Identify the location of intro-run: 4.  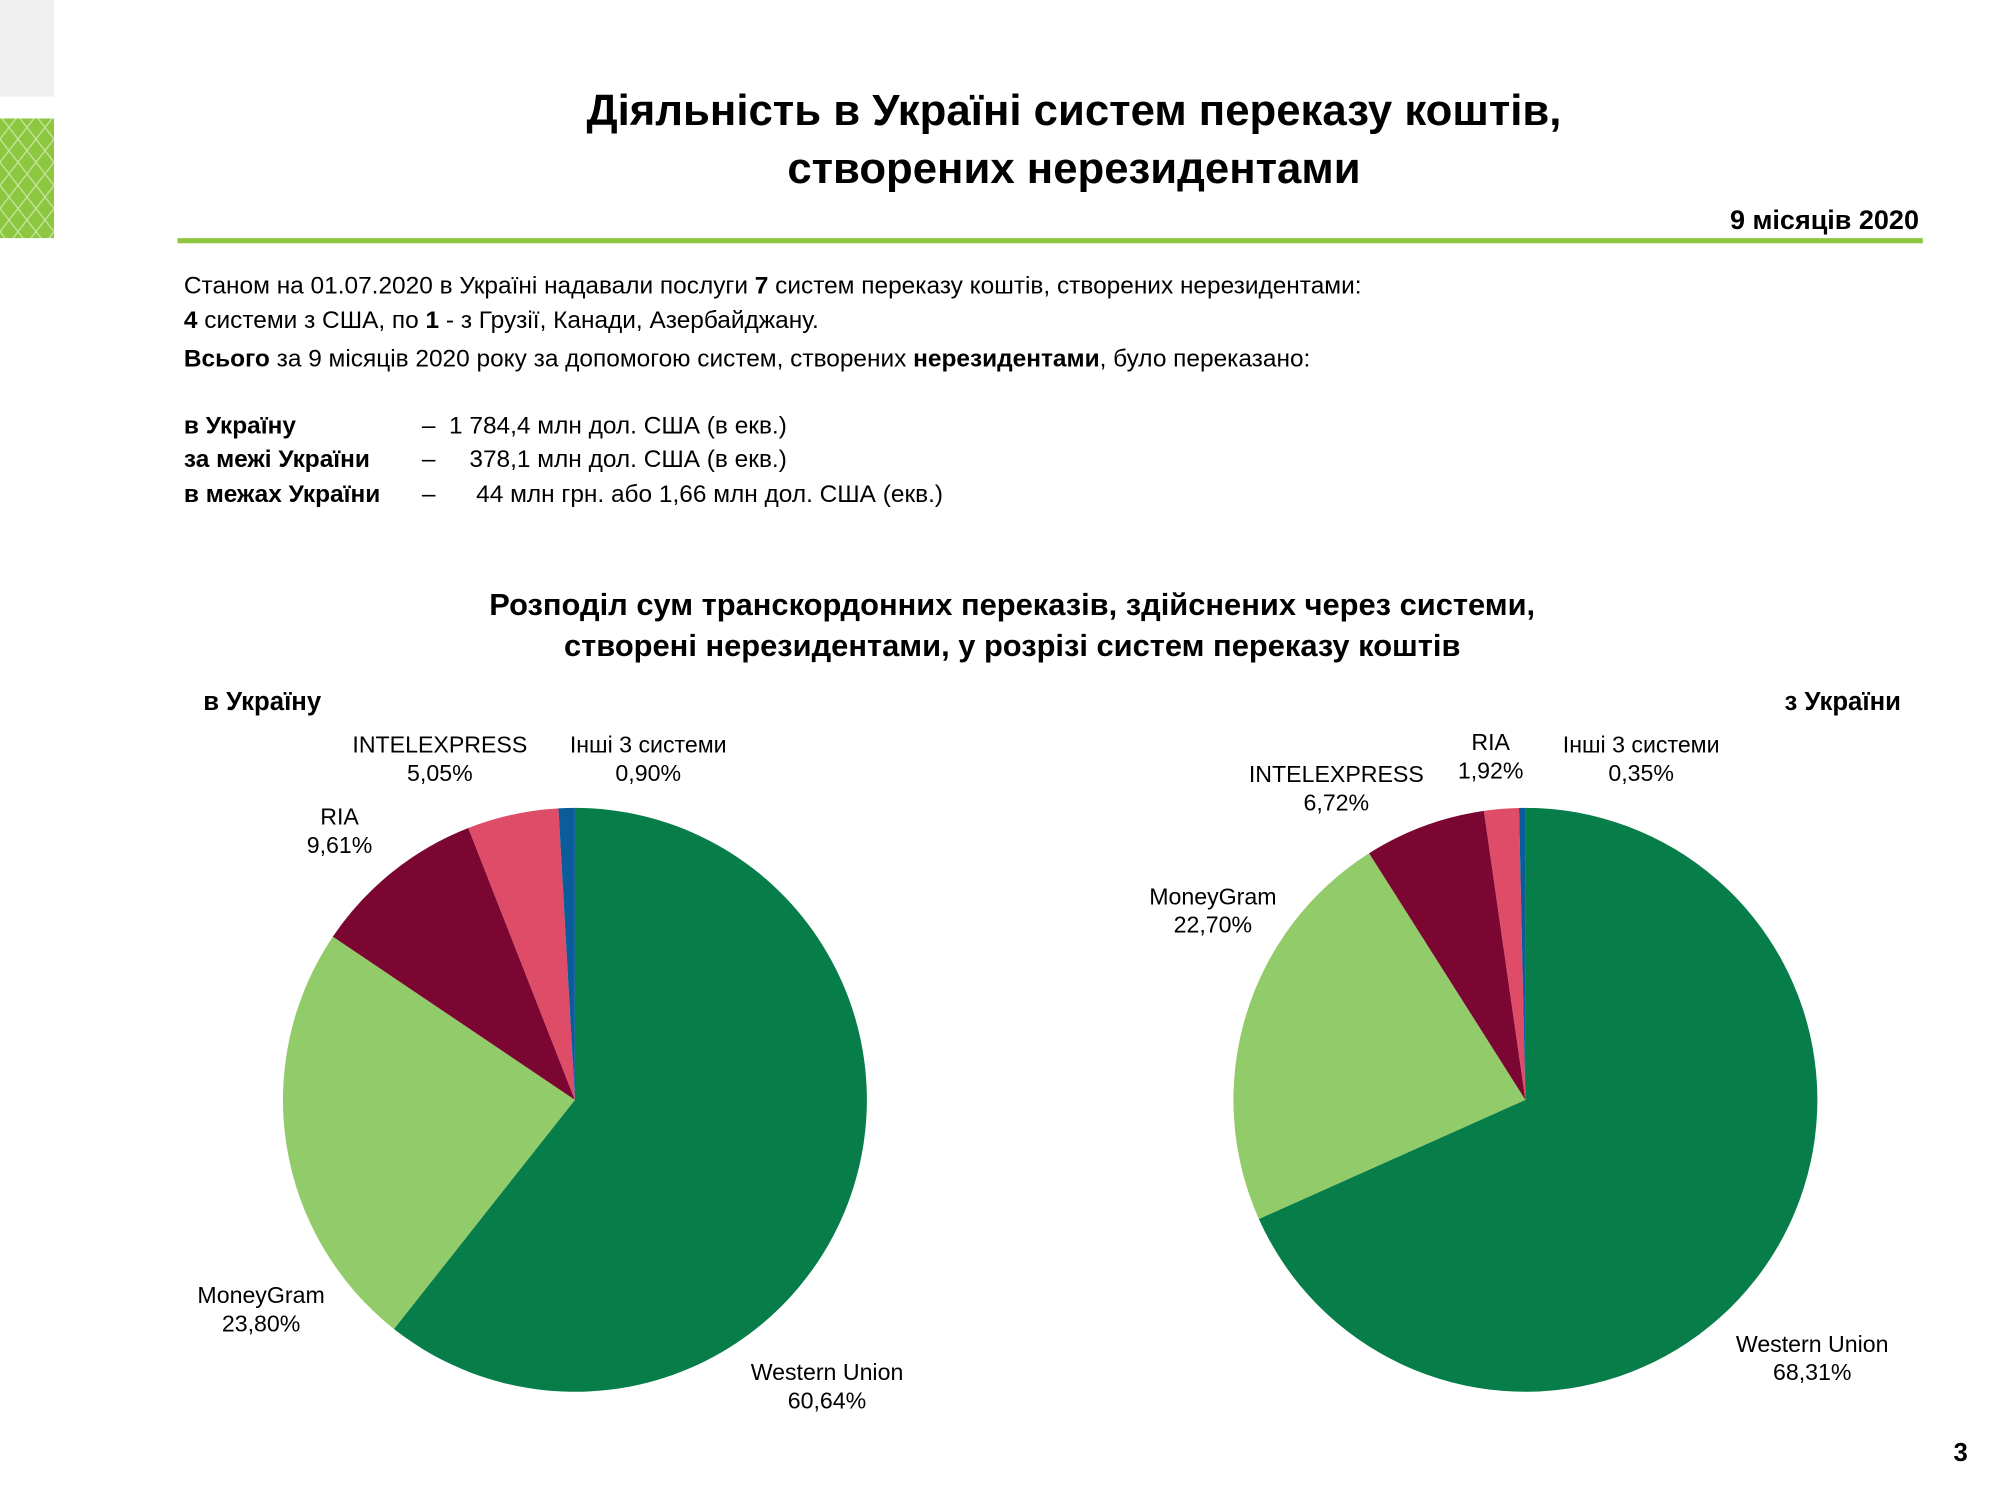
(191, 320).